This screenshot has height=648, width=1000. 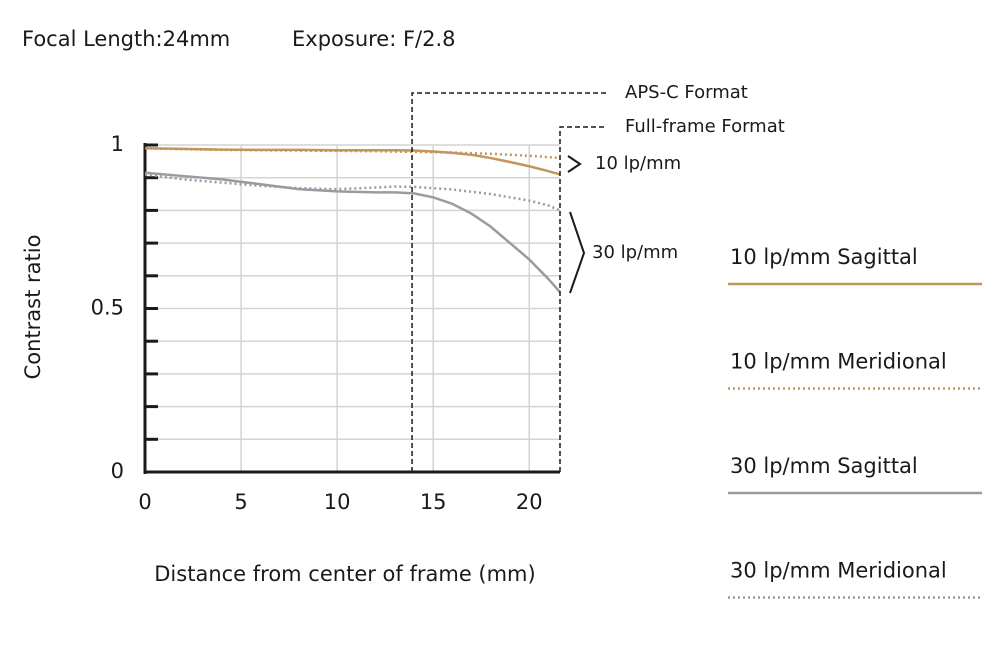 I want to click on x-tick-label: 5, so click(x=240, y=502).